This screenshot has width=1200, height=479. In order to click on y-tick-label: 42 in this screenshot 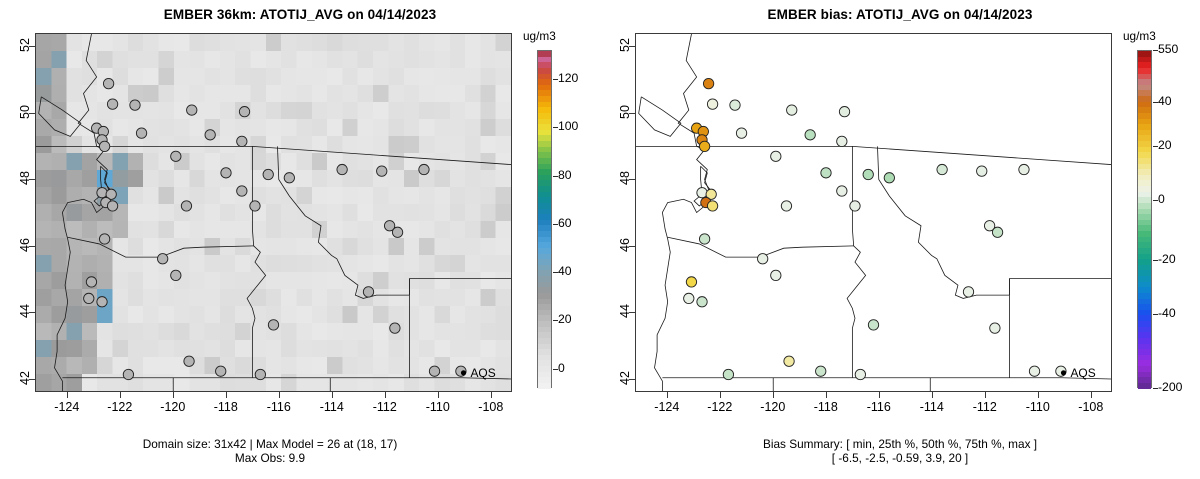, I will do `click(25, 377)`.